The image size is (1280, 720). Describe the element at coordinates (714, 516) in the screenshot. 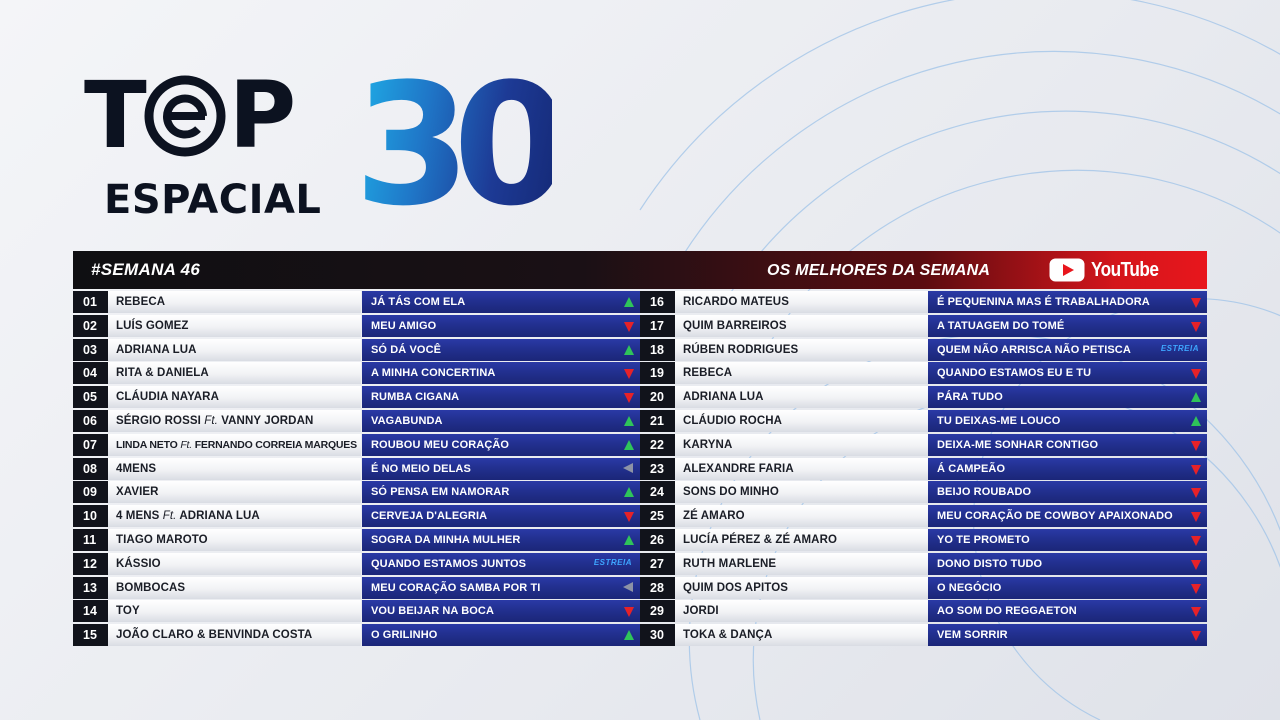

I see `artist-main: ZÉ AMARO` at that location.